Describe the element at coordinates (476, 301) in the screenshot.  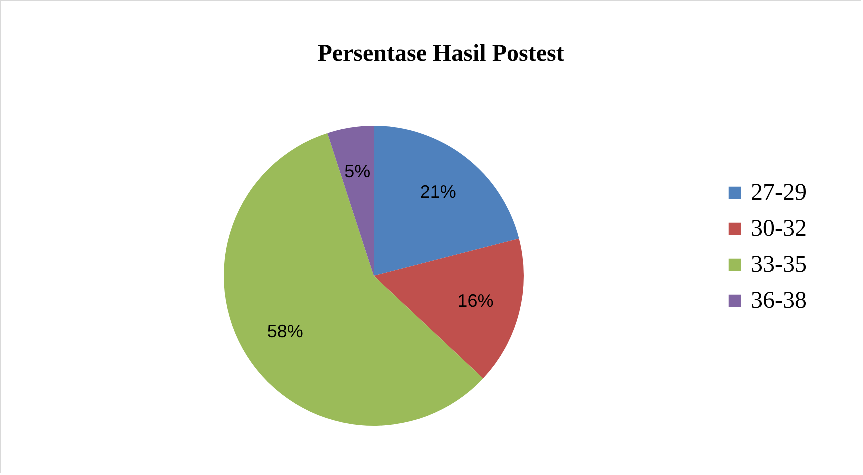
I see `data-label: 16%` at that location.